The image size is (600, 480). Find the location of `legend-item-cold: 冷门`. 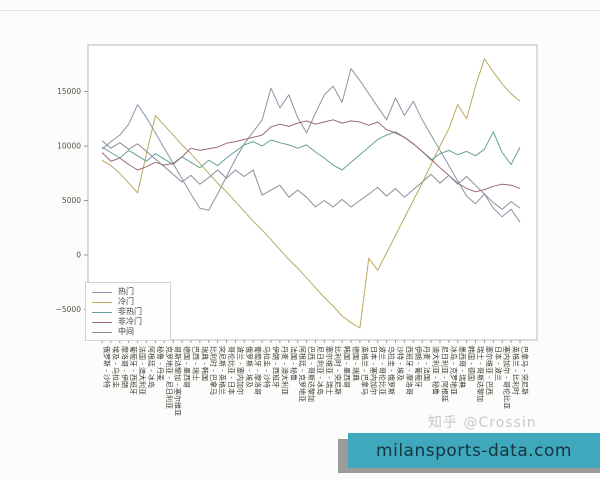

legend-item-cold: 冷门 is located at coordinates (128, 302).